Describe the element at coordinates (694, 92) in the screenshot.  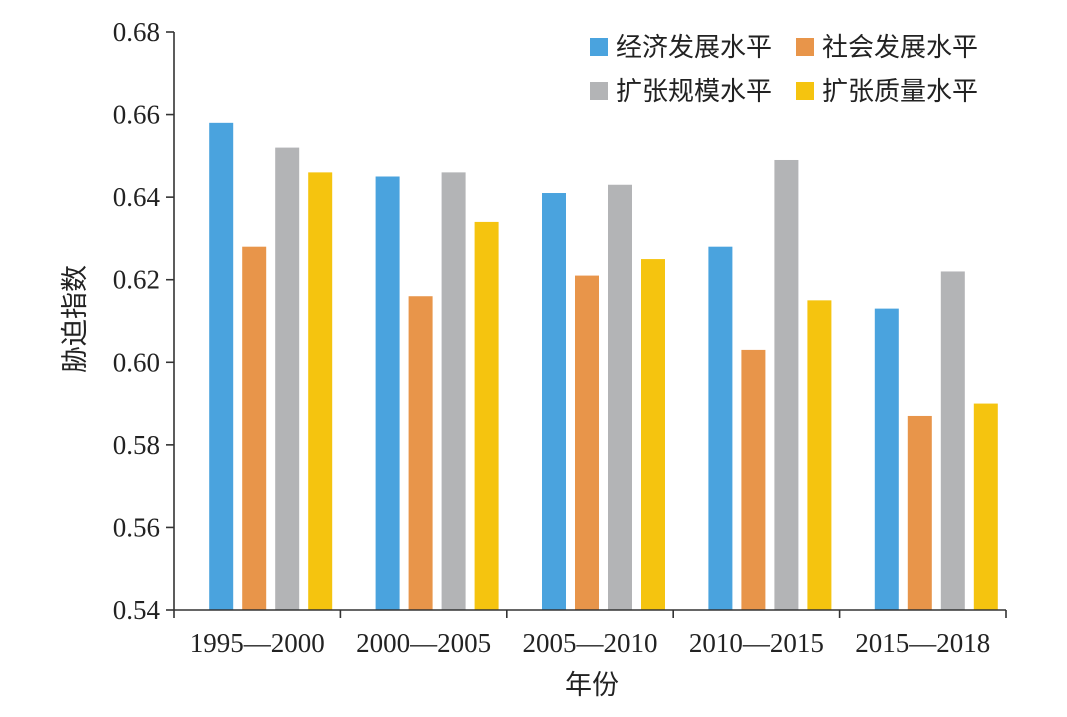
I see `legend-label: 扩张规模水平` at that location.